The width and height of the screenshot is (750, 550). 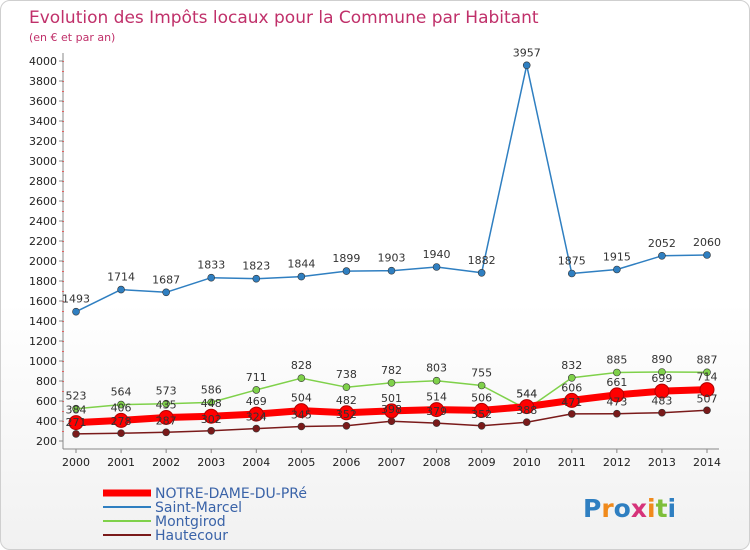 I want to click on data-label: 388, so click(x=526, y=410).